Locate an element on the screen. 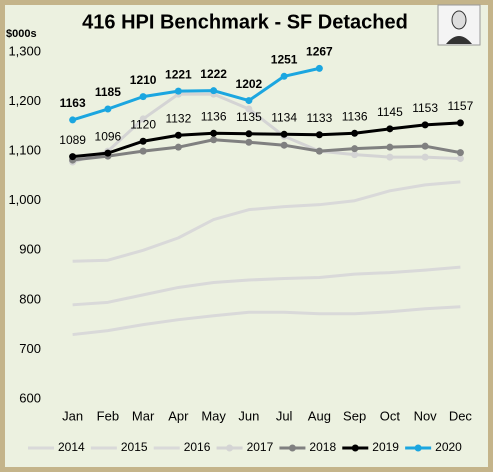  legend-label: 2018 is located at coordinates (322, 447).